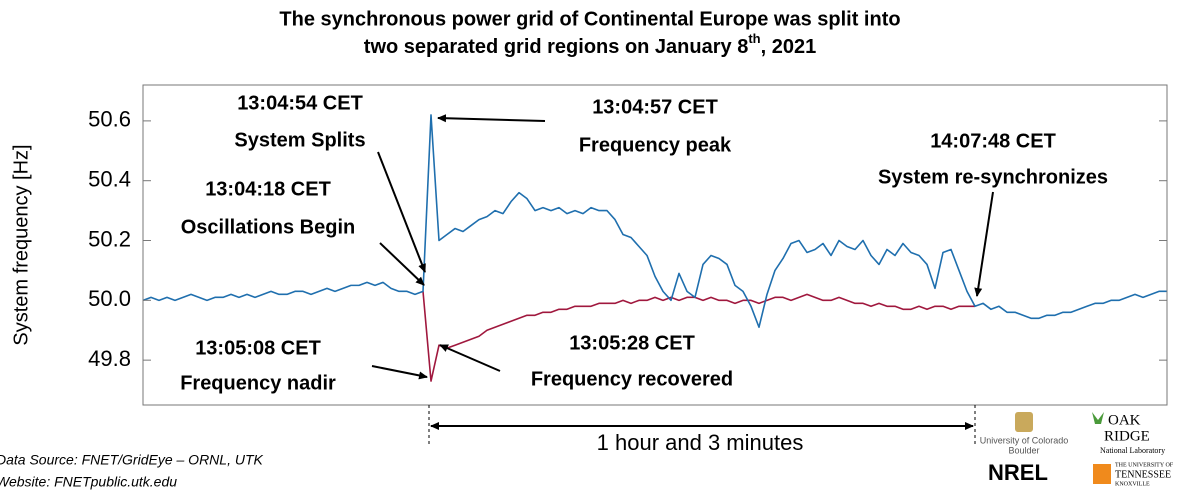 This screenshot has width=1181, height=490. Describe the element at coordinates (1018, 472) in the screenshot. I see `logo-text: NREL` at that location.